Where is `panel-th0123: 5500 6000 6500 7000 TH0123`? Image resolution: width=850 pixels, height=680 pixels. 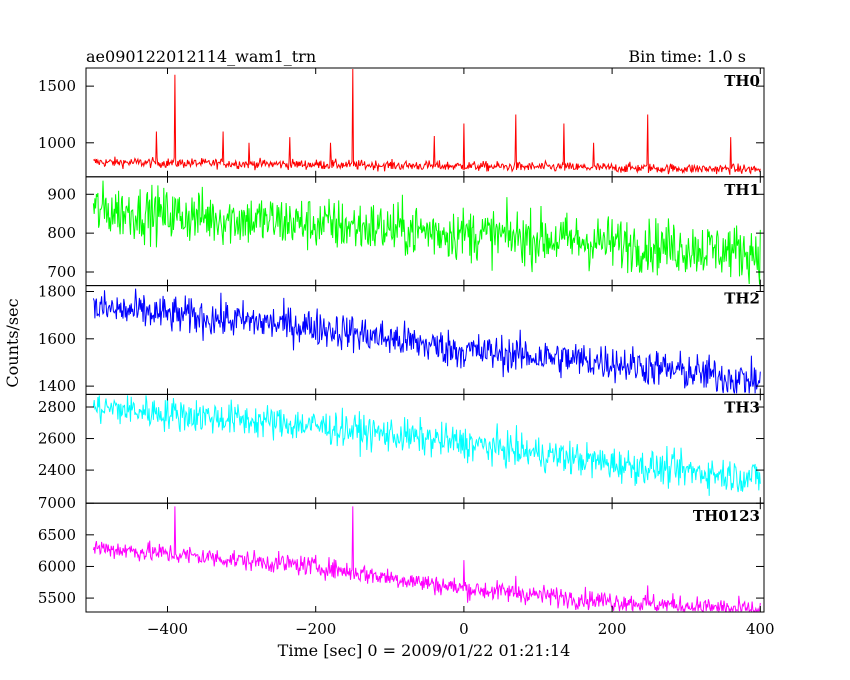
panel-th0123: 5500 6000 6500 7000 TH0123 is located at coordinates (401, 553).